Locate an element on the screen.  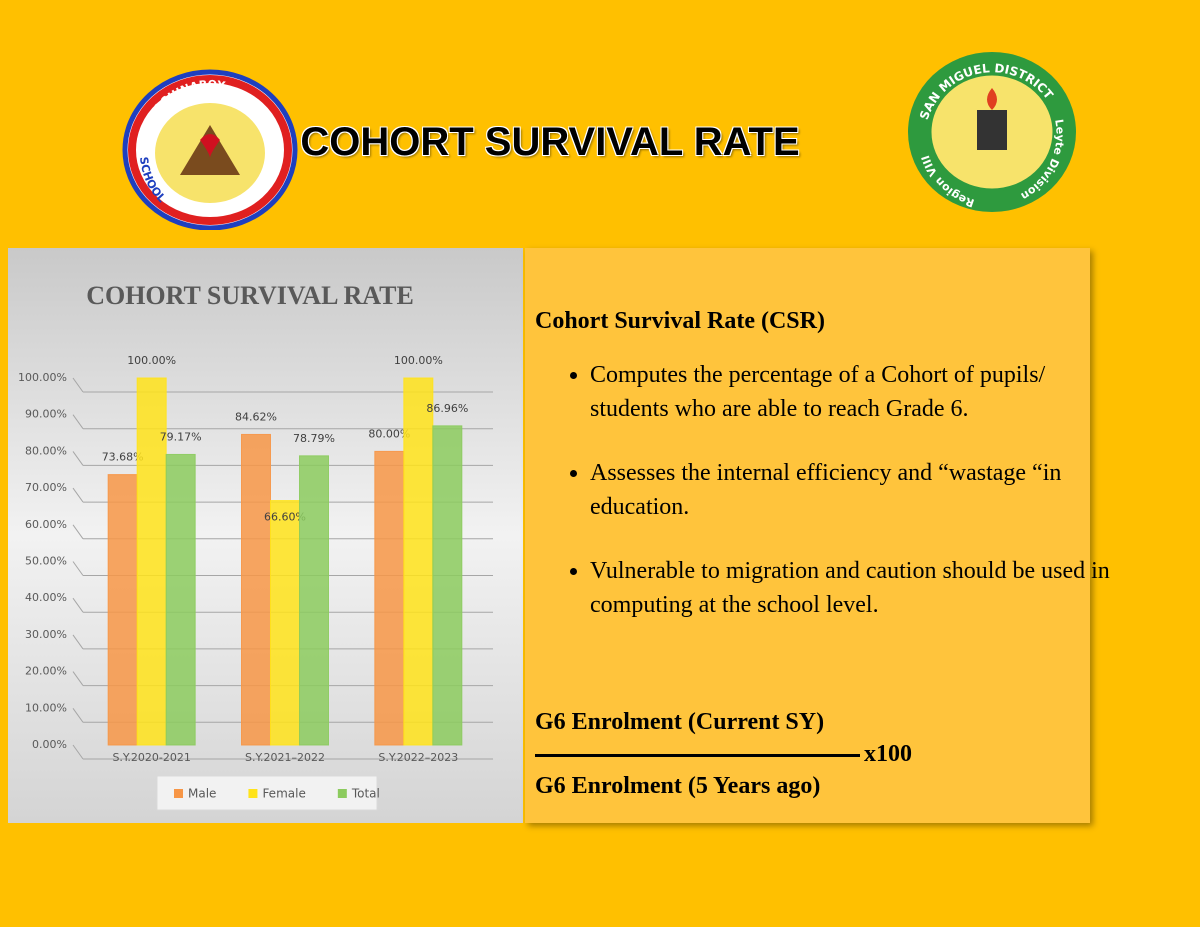
y-tick-label: 100.00% is located at coordinates (42, 377).